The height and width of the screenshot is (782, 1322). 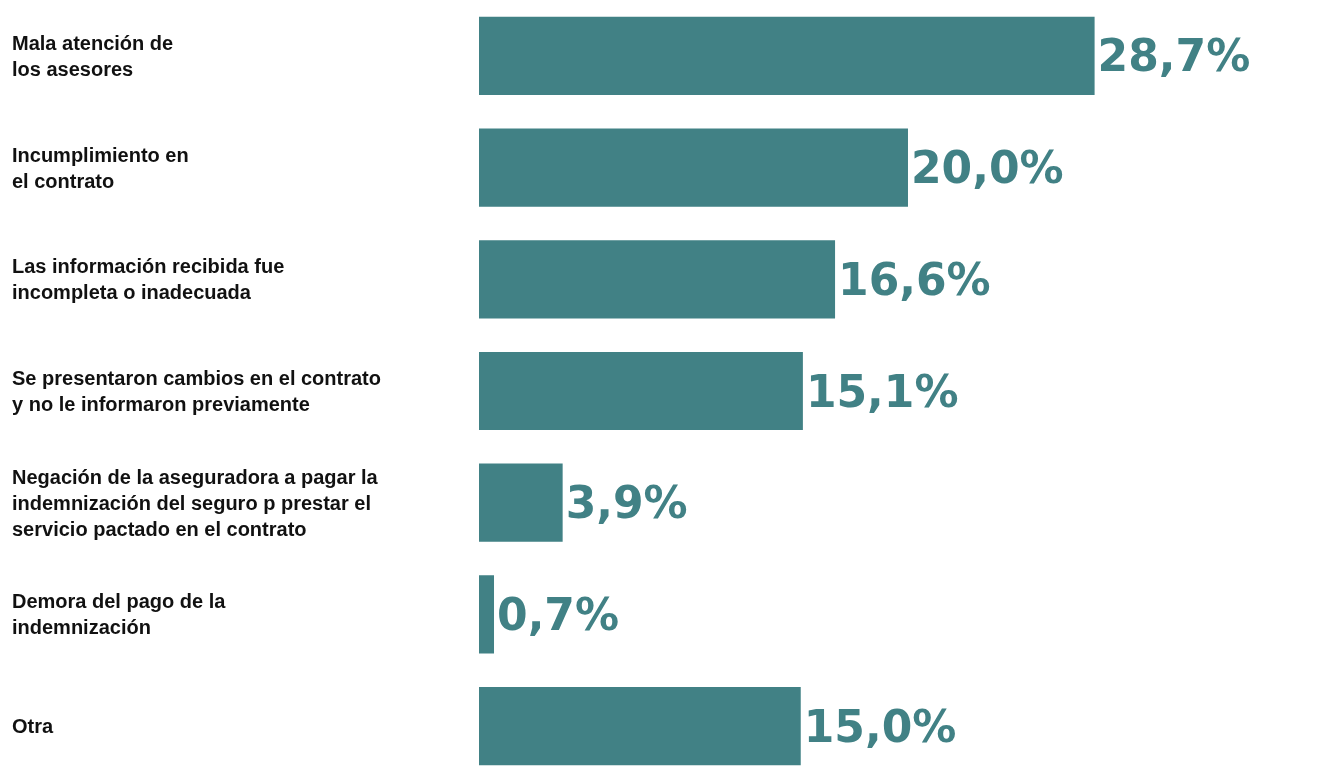 I want to click on y-tick-label: Incumplimiento en el contrato, so click(x=100, y=168).